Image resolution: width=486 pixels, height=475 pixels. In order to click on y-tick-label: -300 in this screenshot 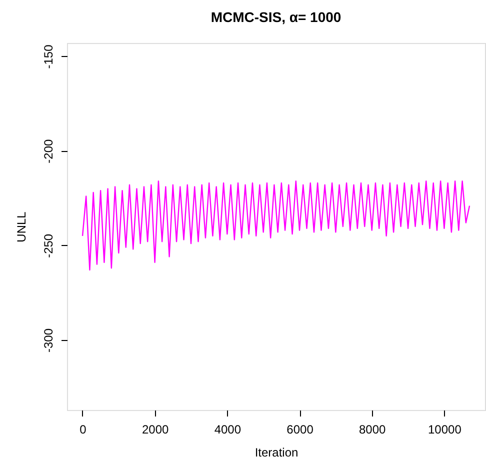, I will do `click(49, 340)`.